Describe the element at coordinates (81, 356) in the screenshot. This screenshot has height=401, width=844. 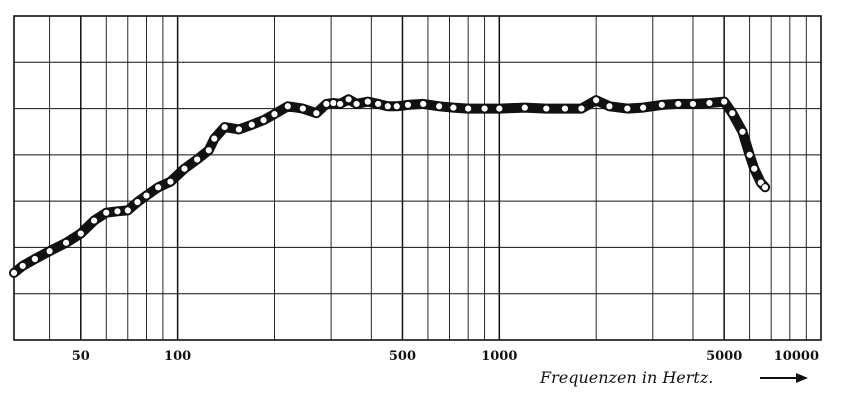
I see `x-tick-label: 50` at that location.